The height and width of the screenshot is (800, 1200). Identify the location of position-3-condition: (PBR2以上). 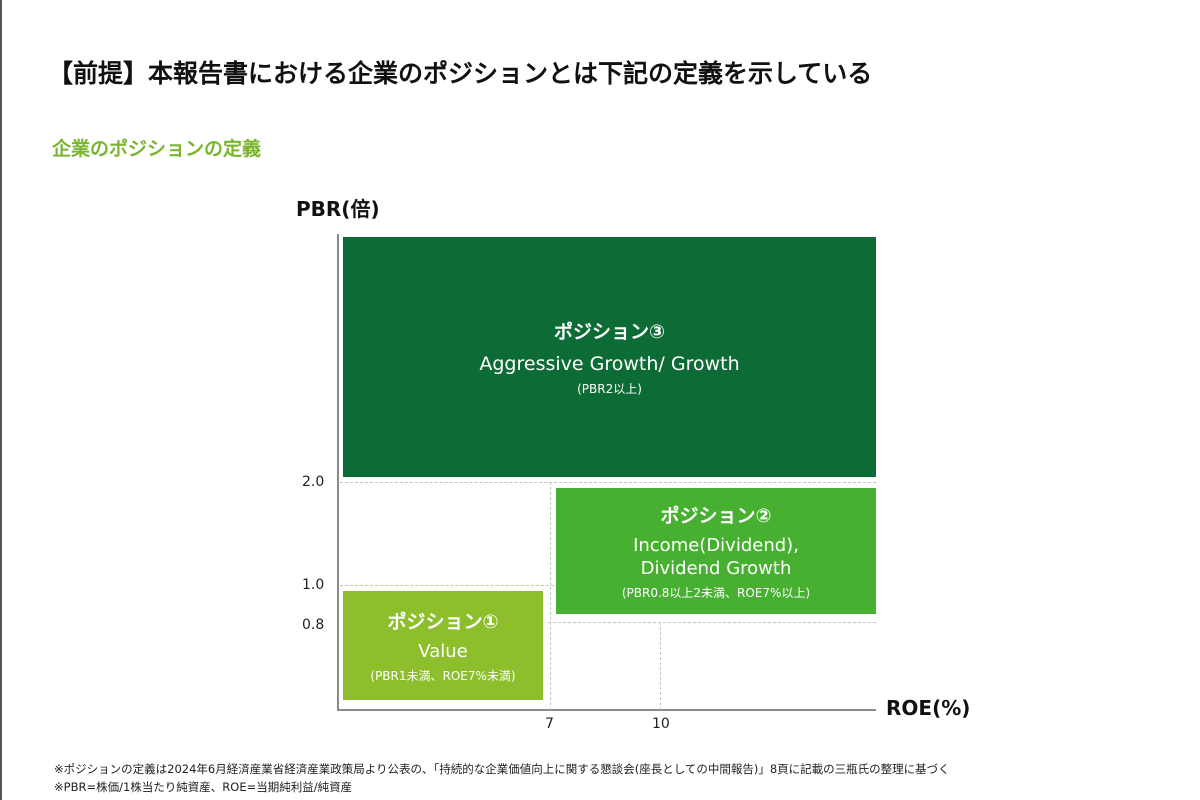
(609, 389).